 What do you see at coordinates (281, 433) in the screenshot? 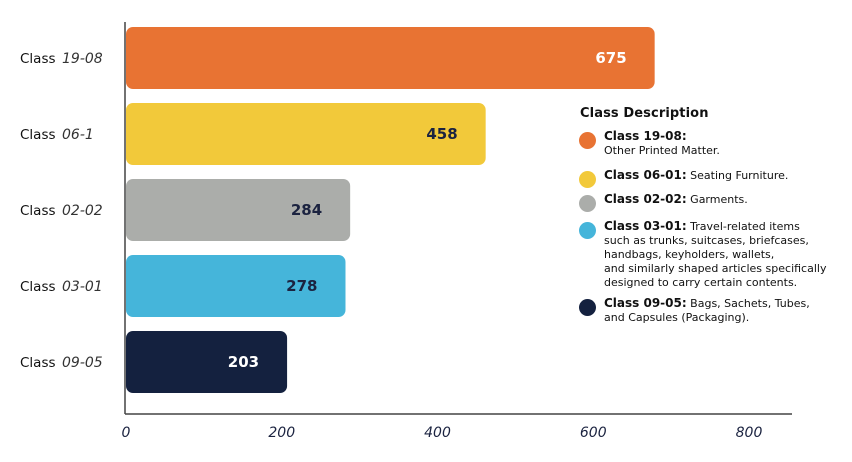
I see `x-tick-label: 200` at bounding box center [281, 433].